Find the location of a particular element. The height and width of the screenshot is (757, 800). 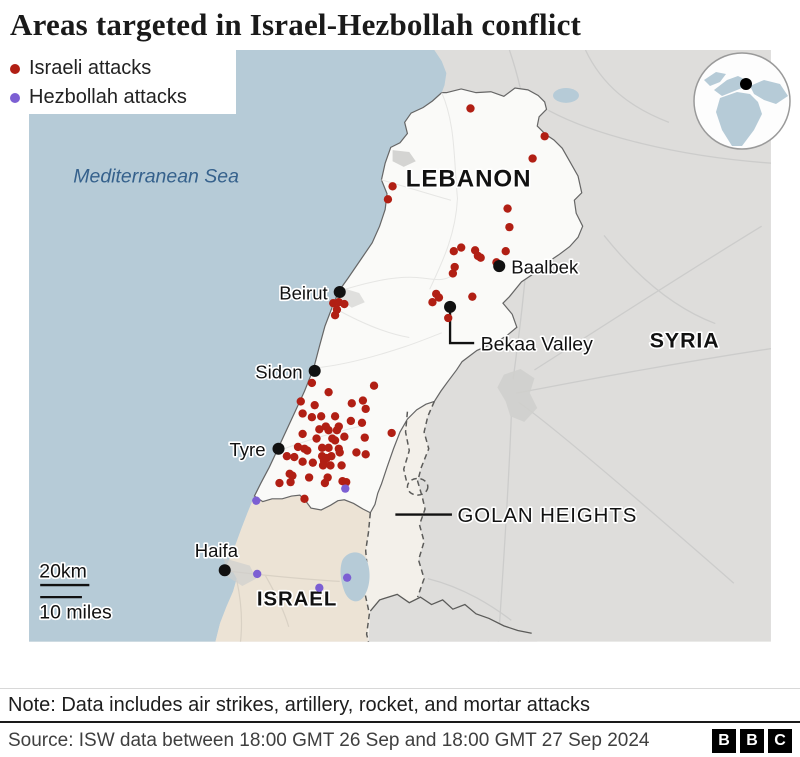

legend: Israeli attacks Hezbollah attacks is located at coordinates (118, 82).